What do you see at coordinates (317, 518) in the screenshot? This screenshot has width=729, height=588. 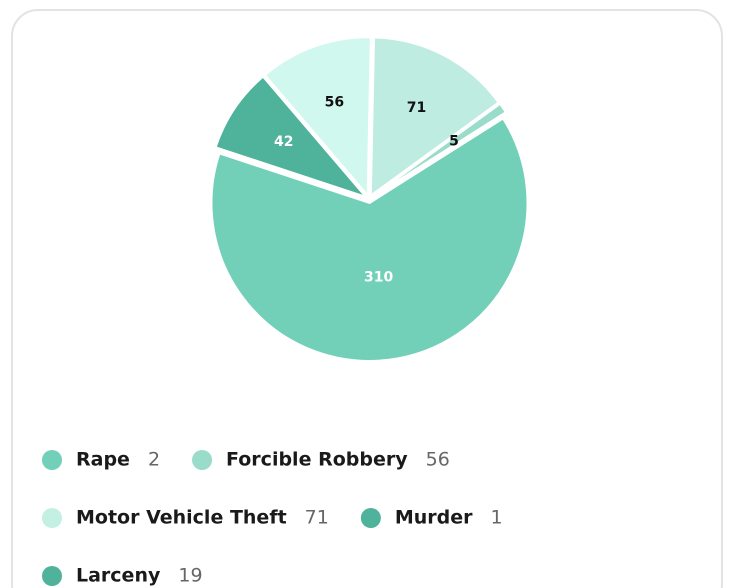 I see `legend-value: 71` at bounding box center [317, 518].